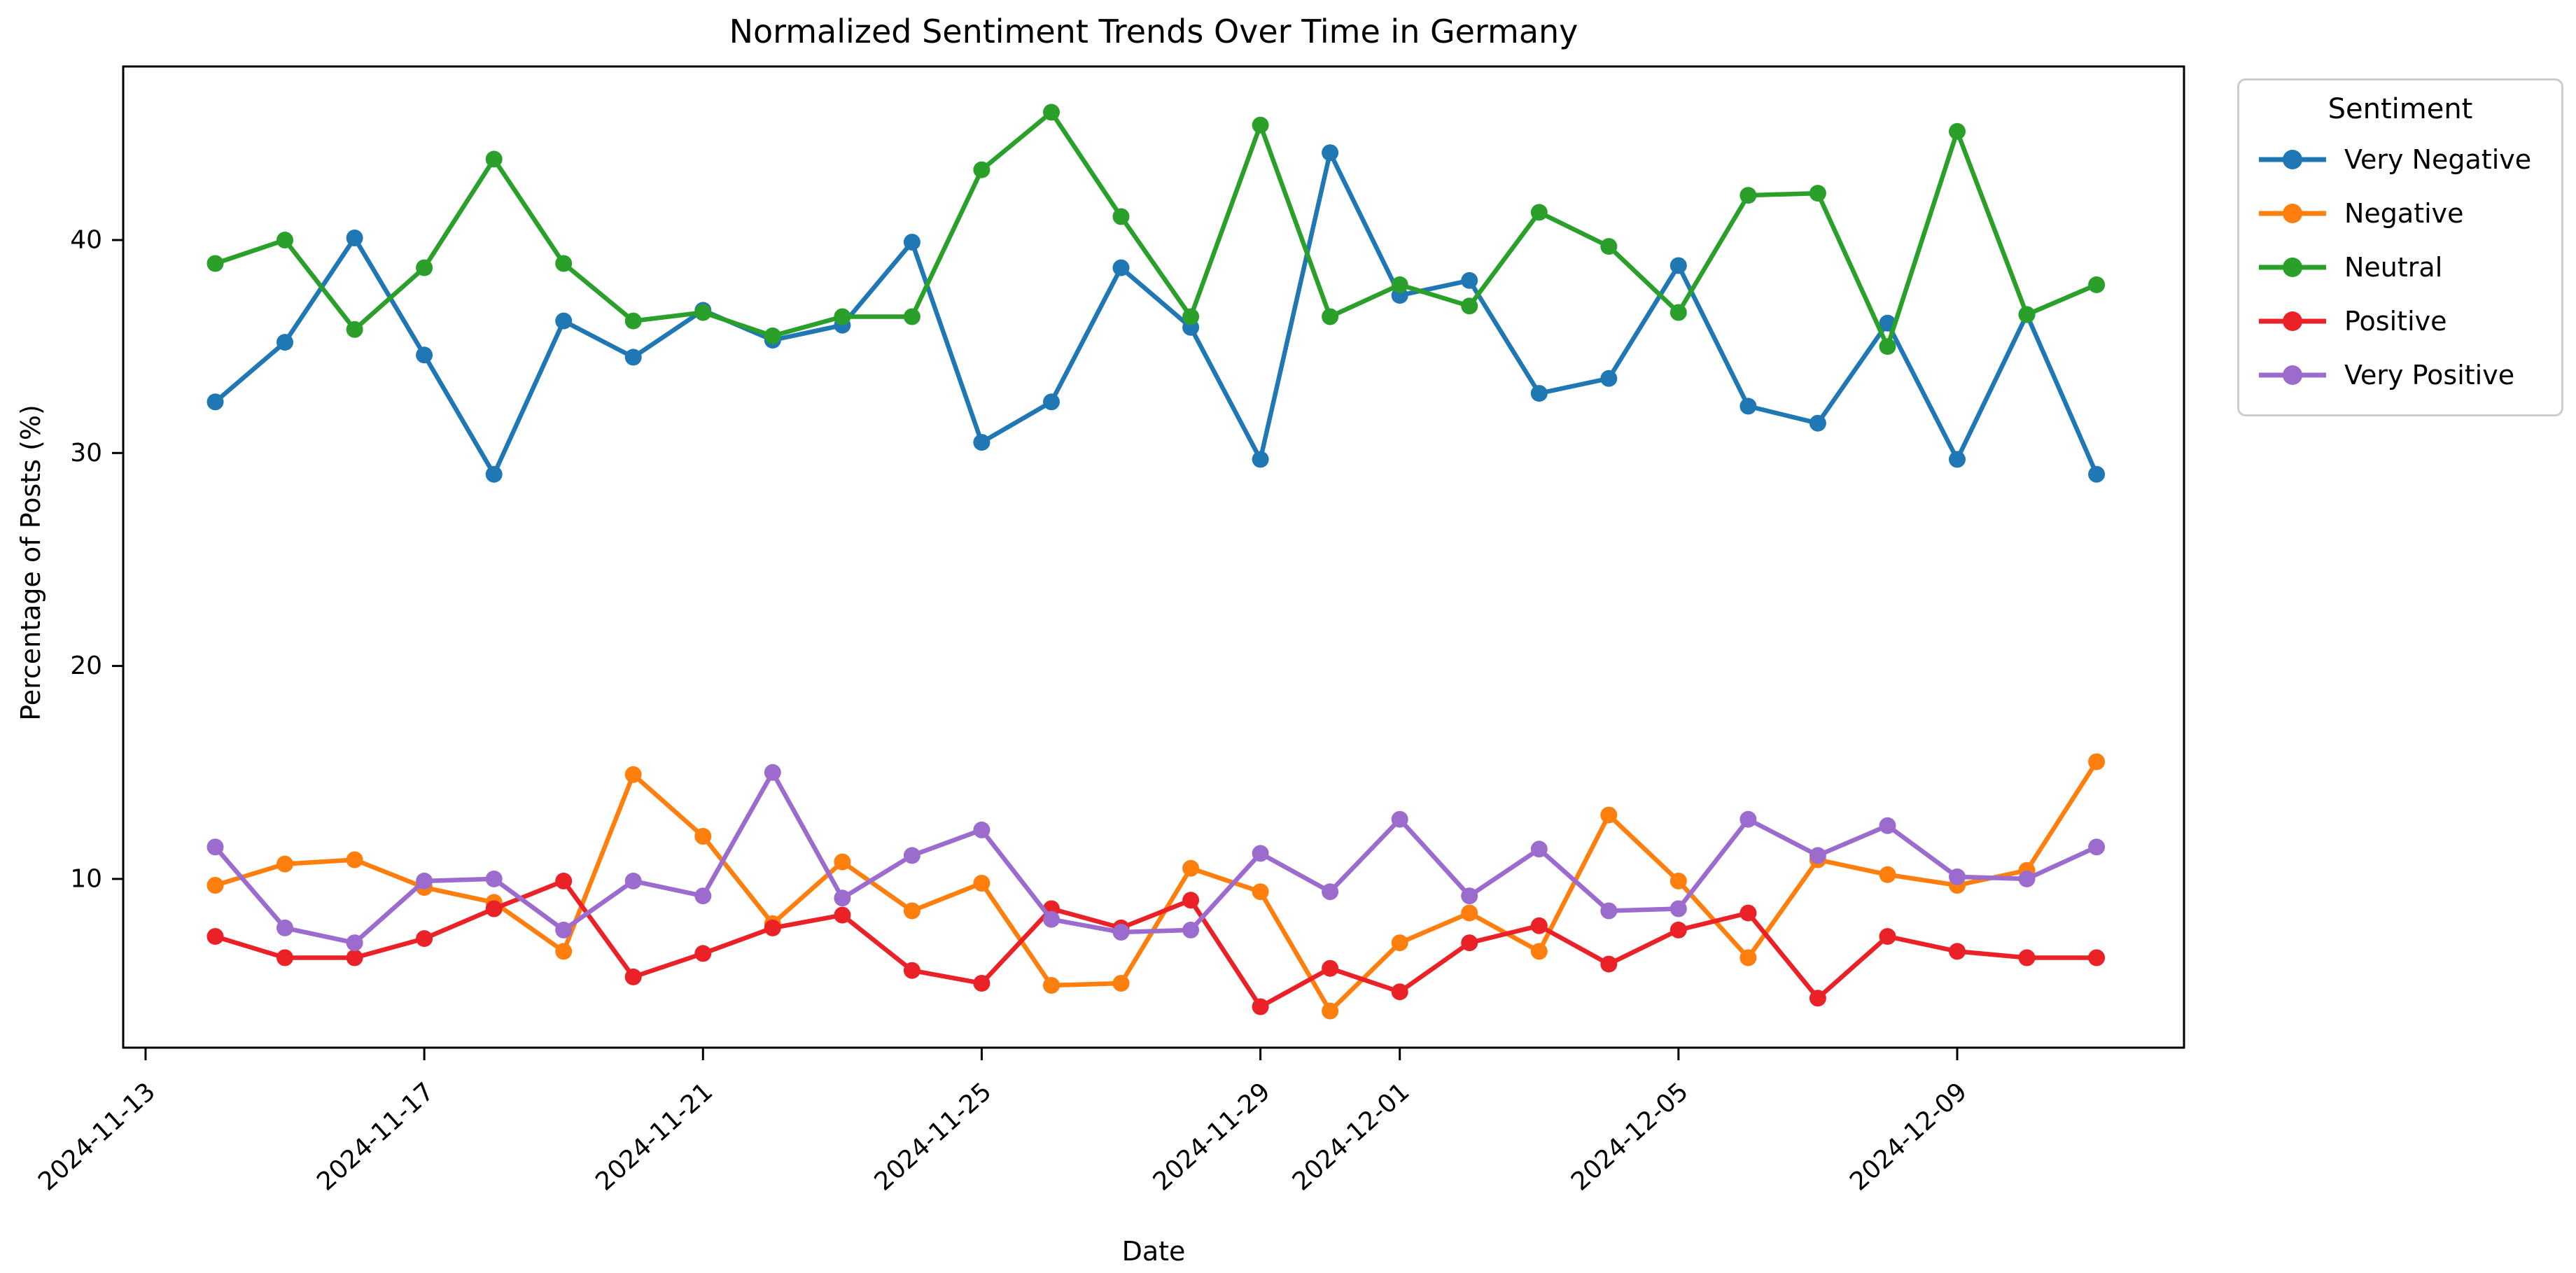  I want to click on x-tick-label: 2024-12-05, so click(1630, 1136).